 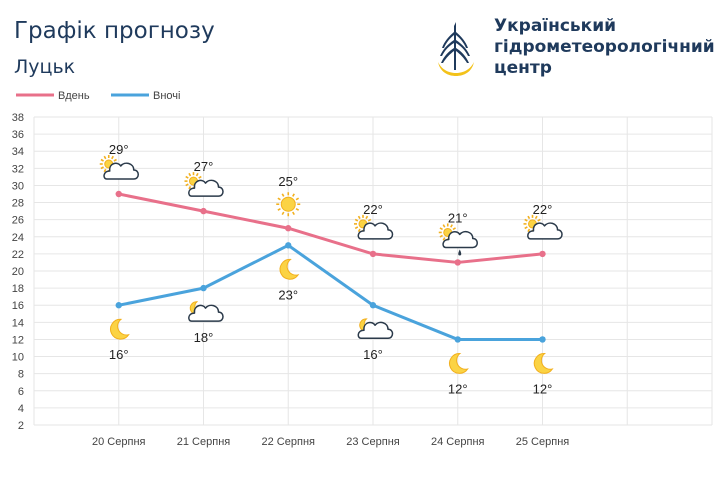 What do you see at coordinates (21, 409) in the screenshot?
I see `y-tick-label: 4` at bounding box center [21, 409].